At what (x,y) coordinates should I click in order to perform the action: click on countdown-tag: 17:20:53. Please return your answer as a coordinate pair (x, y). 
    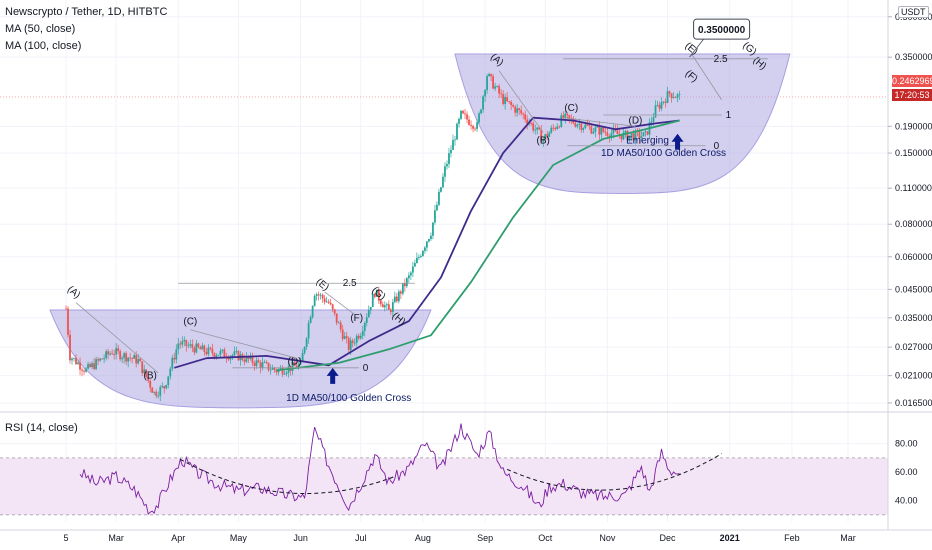
    Looking at the image, I should click on (912, 95).